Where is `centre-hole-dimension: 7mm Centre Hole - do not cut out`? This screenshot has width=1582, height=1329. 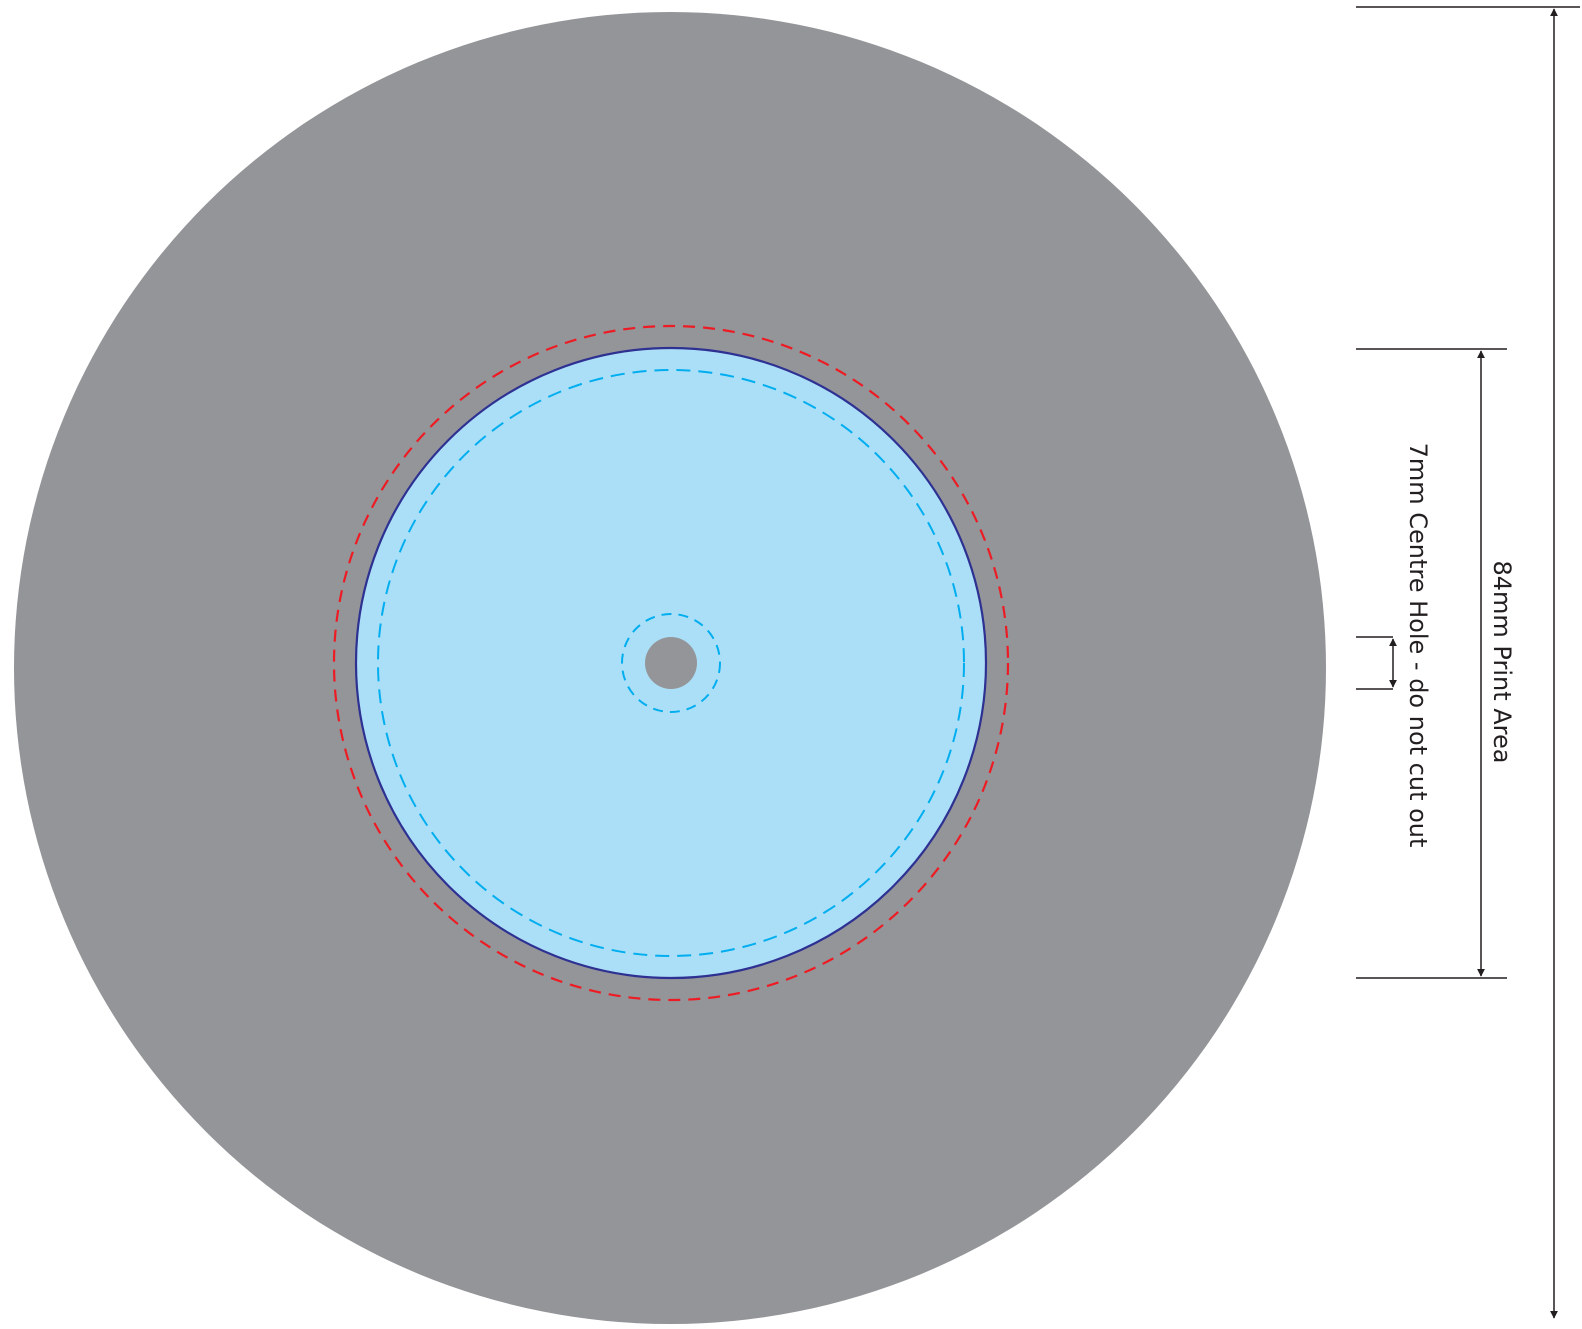
centre-hole-dimension: 7mm Centre Hole - do not cut out is located at coordinates (1394, 645).